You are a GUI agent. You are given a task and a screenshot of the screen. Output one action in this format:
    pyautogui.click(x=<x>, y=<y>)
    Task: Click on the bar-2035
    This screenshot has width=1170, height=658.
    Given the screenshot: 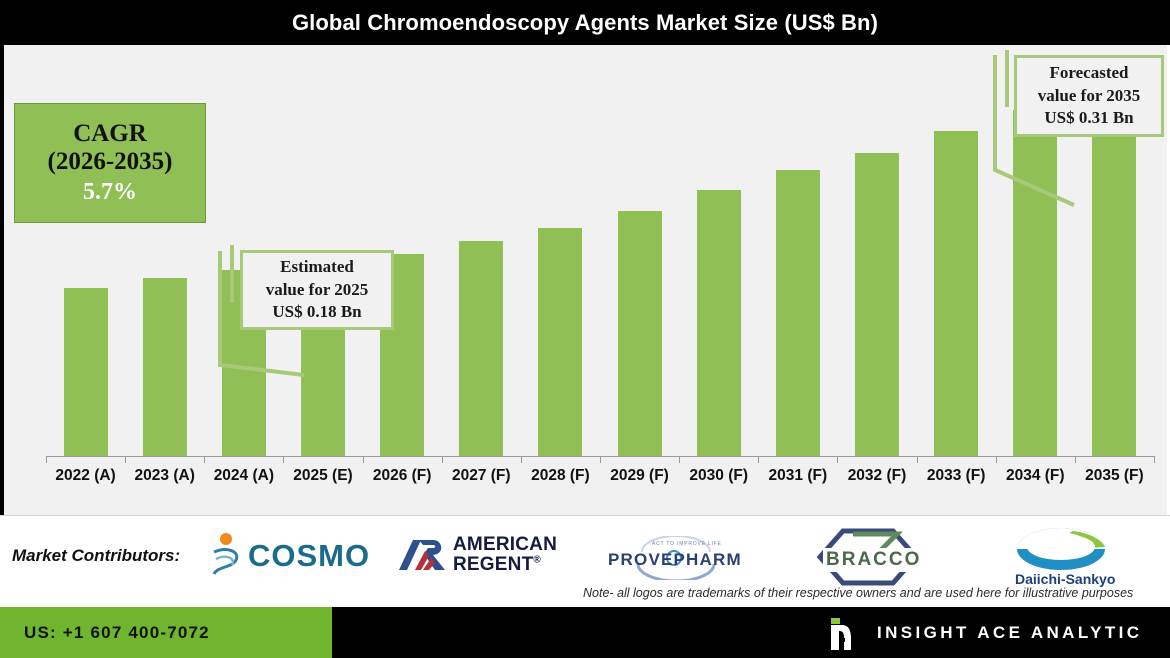 What is the action you would take?
    pyautogui.click(x=1114, y=268)
    